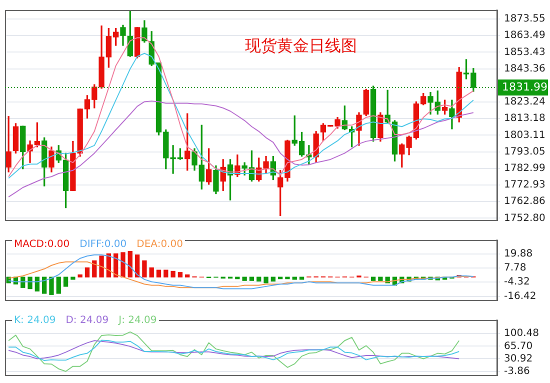  Describe the element at coordinates (518, 358) in the screenshot. I see `y-tick-label: 30.92` at that location.